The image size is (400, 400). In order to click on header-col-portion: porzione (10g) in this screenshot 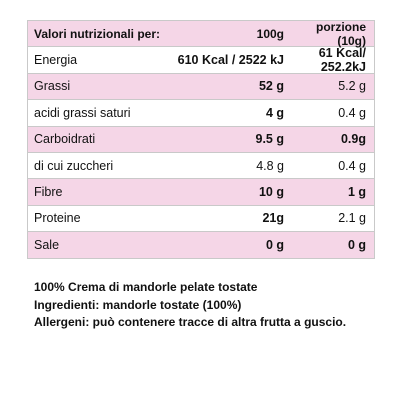, I will do `click(341, 33)`.